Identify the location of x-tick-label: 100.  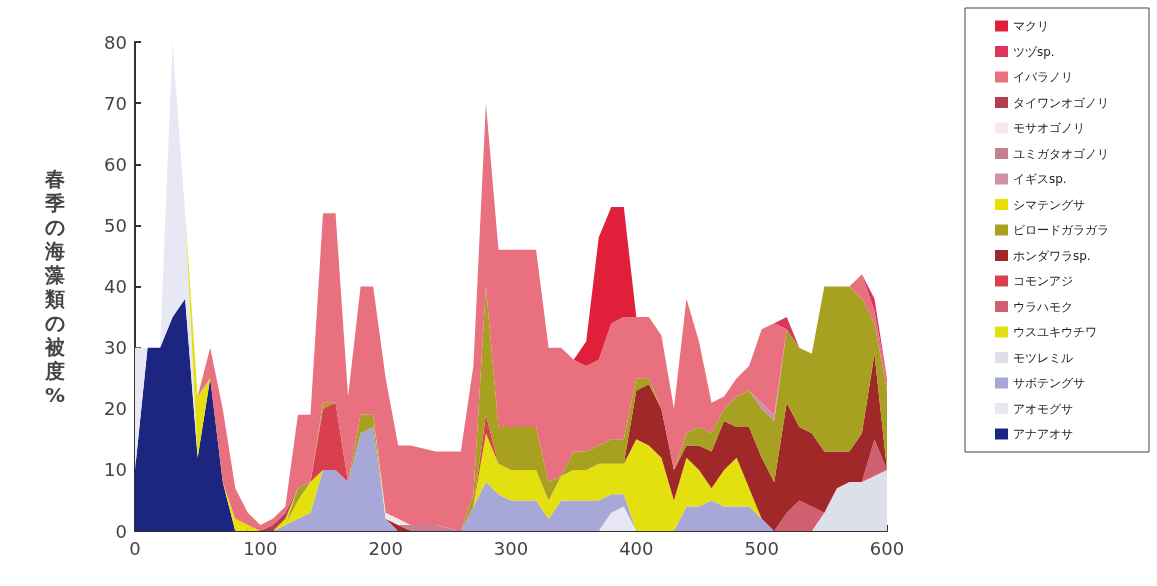
(260, 548).